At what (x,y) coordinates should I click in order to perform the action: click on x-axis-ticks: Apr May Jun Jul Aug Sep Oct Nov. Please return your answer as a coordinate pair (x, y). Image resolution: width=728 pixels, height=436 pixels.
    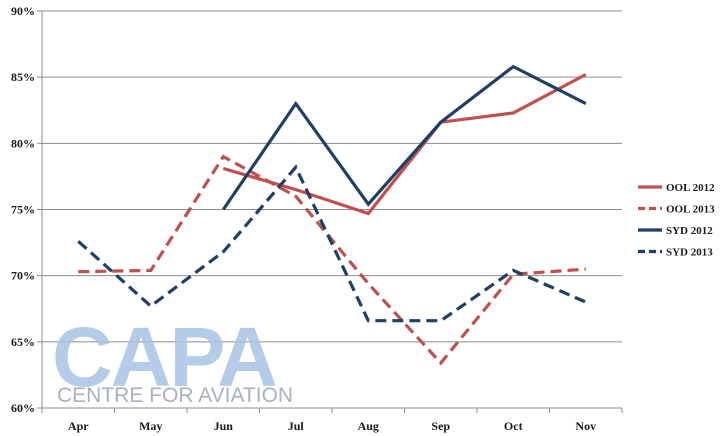
    Looking at the image, I should click on (332, 420).